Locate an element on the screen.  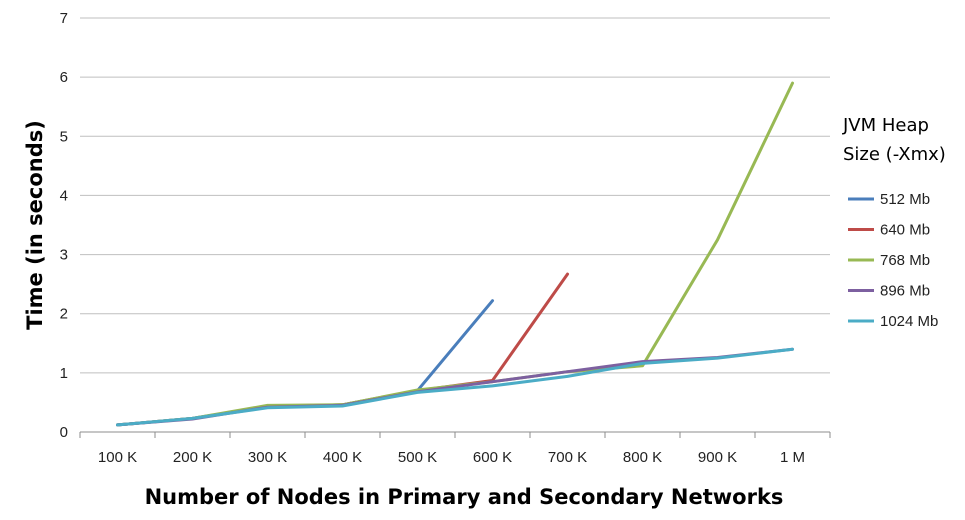
y-tick-label: 0 is located at coordinates (64, 432).